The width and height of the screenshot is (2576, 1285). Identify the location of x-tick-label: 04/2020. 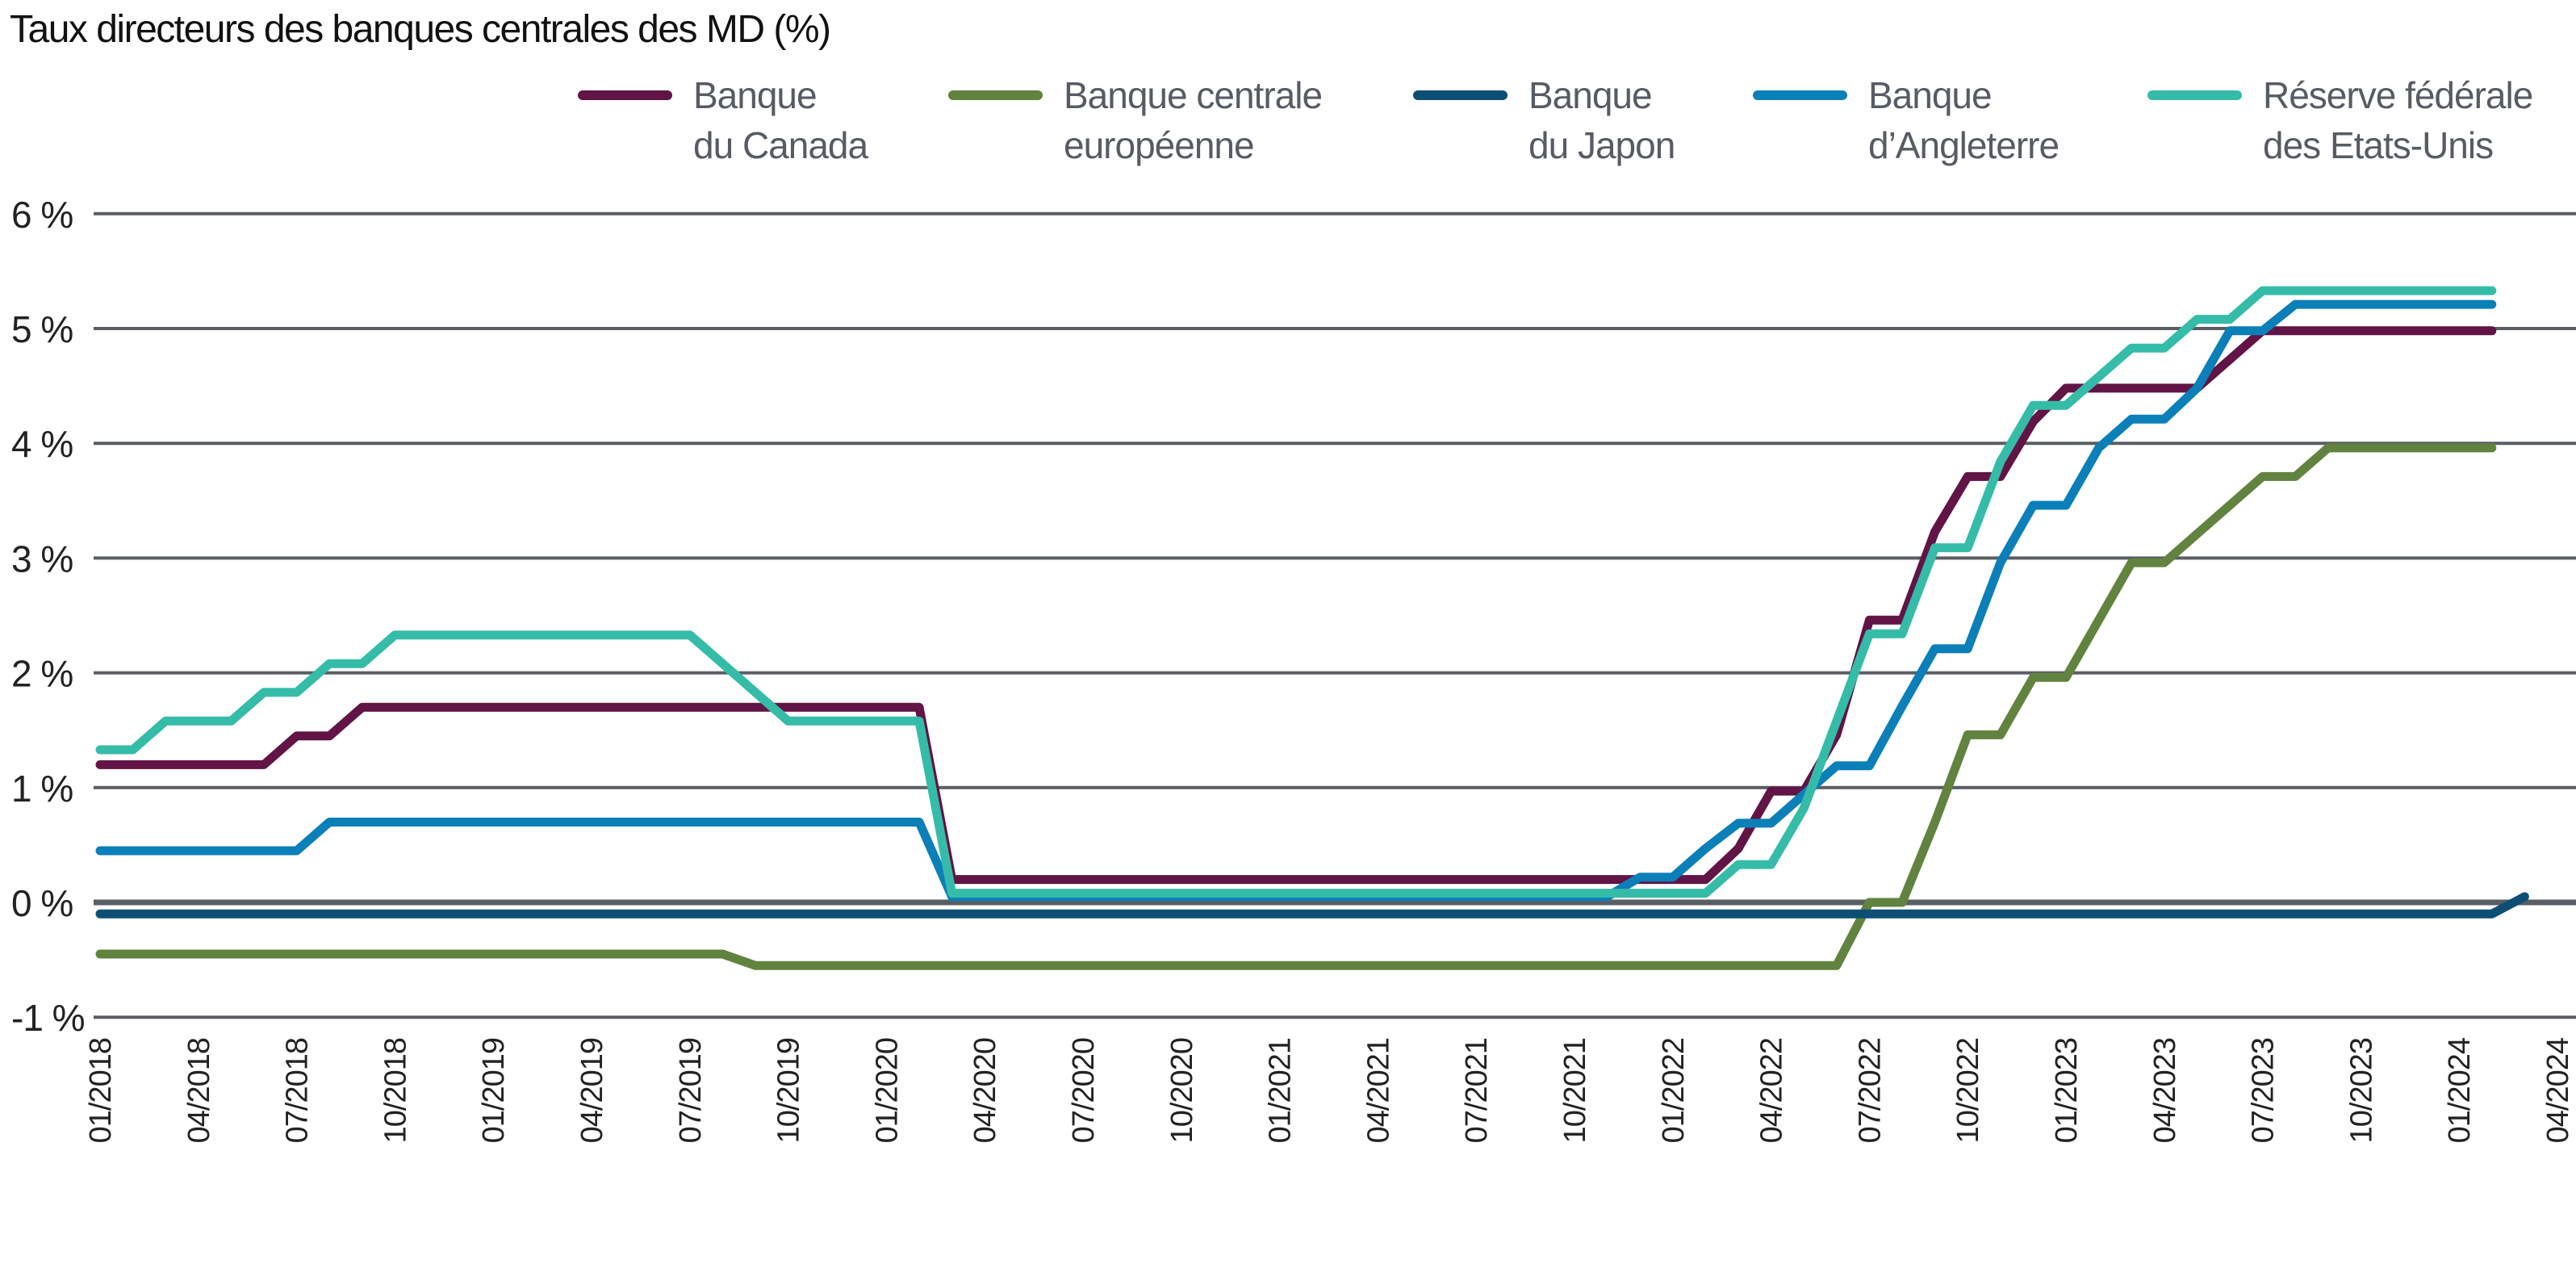
(985, 1090).